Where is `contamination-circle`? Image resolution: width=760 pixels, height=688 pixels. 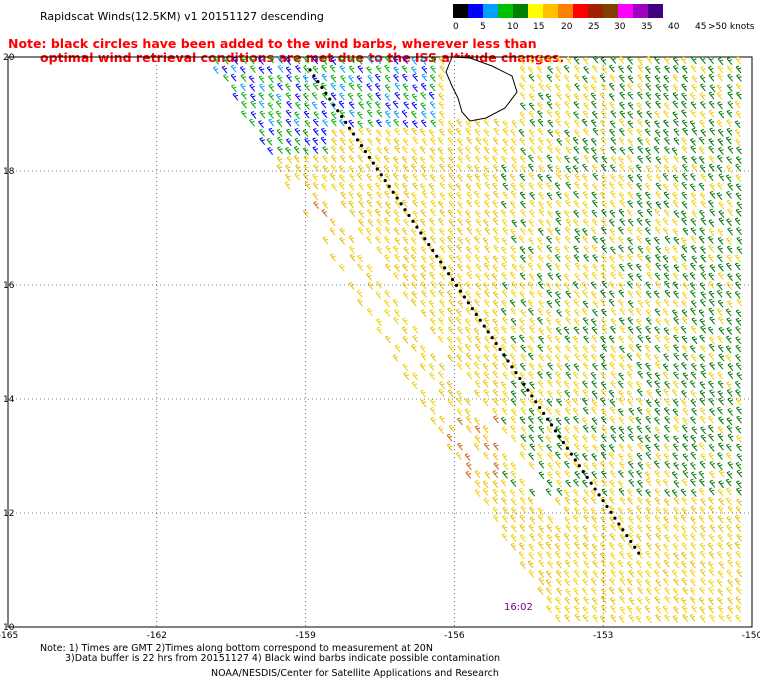 contamination-circle is located at coordinates (603, 501).